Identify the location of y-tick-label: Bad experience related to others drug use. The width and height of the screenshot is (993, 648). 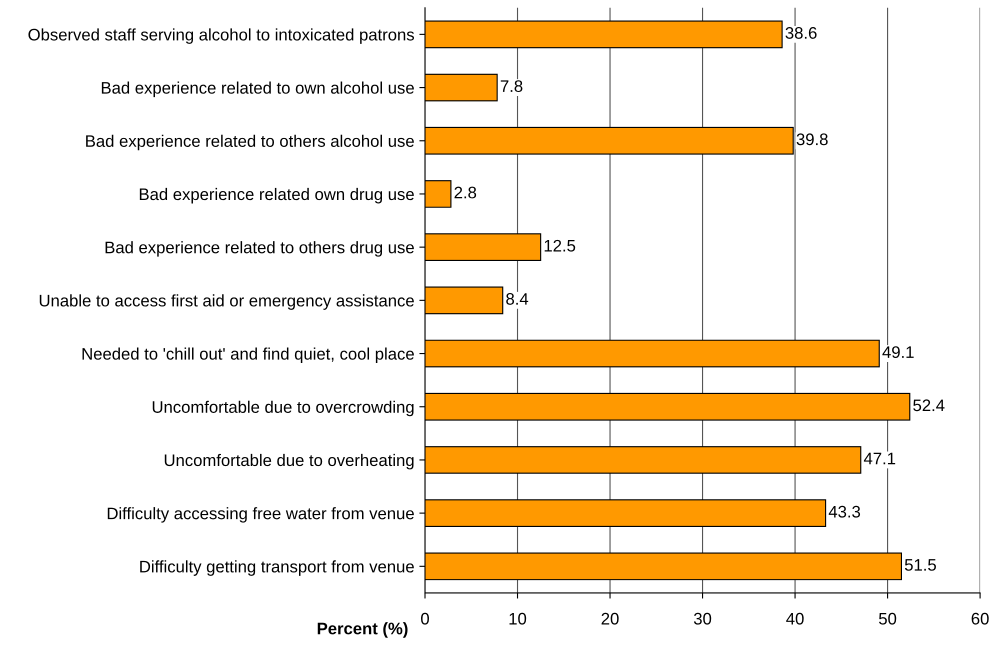
(260, 249).